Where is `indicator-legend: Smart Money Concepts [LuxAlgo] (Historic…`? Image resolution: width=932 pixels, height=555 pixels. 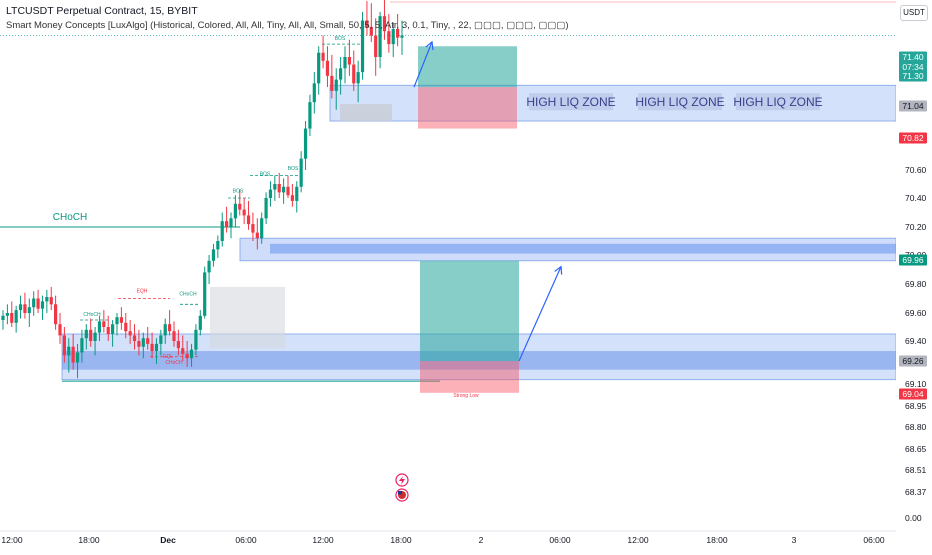 indicator-legend: Smart Money Concepts [LuxAlgo] (Historic… is located at coordinates (287, 25).